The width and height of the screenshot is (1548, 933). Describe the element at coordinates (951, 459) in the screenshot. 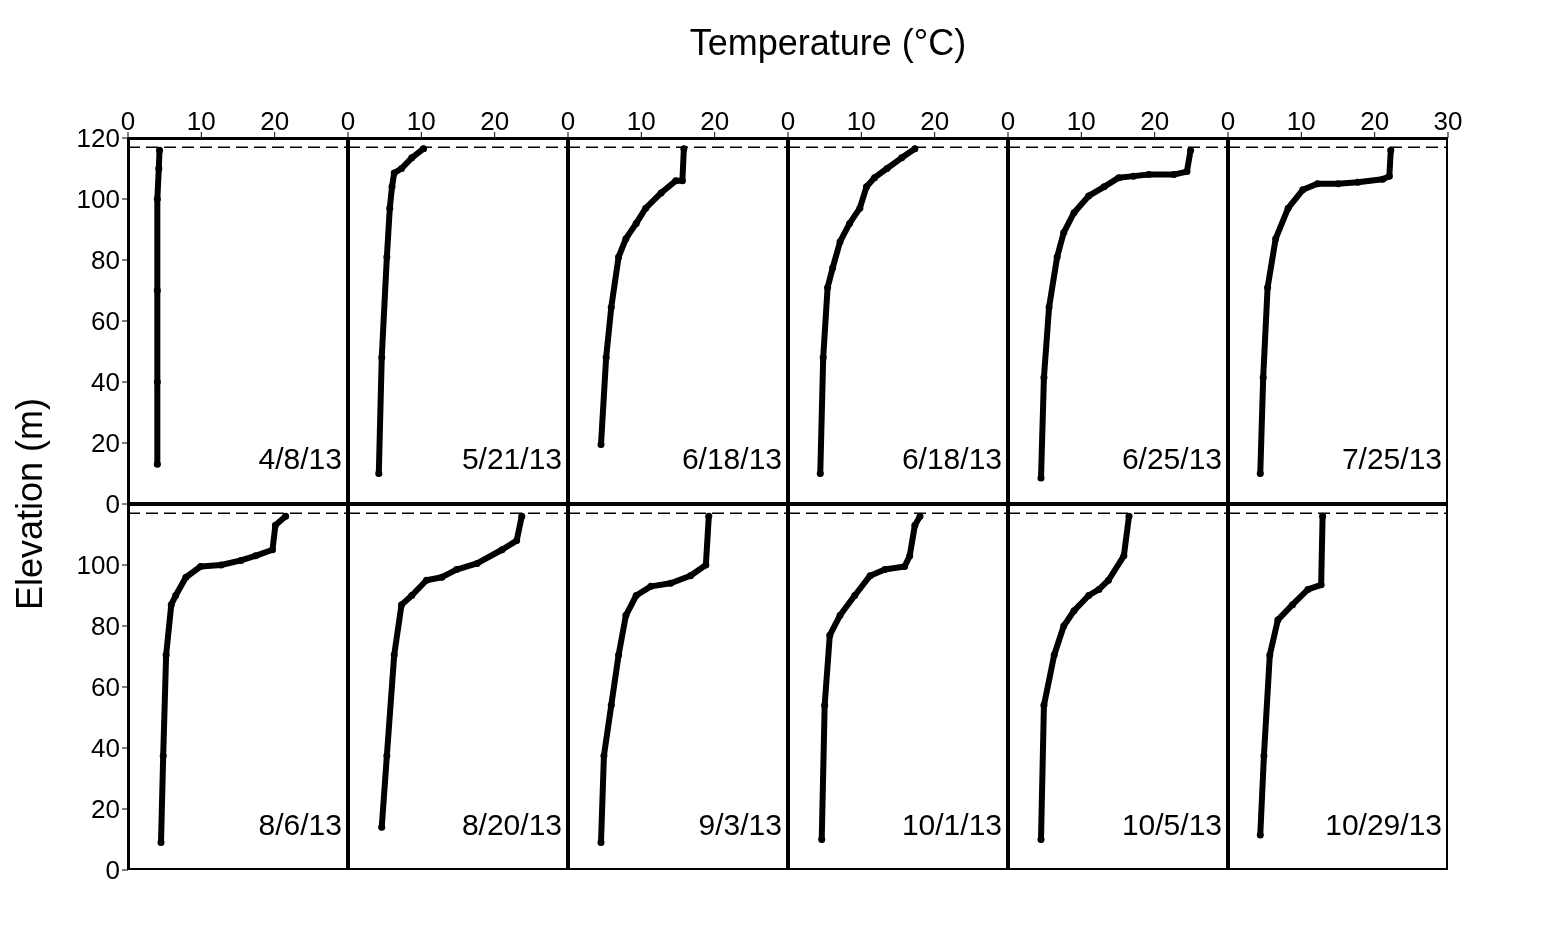

I see `annotation: 6/18/13` at that location.